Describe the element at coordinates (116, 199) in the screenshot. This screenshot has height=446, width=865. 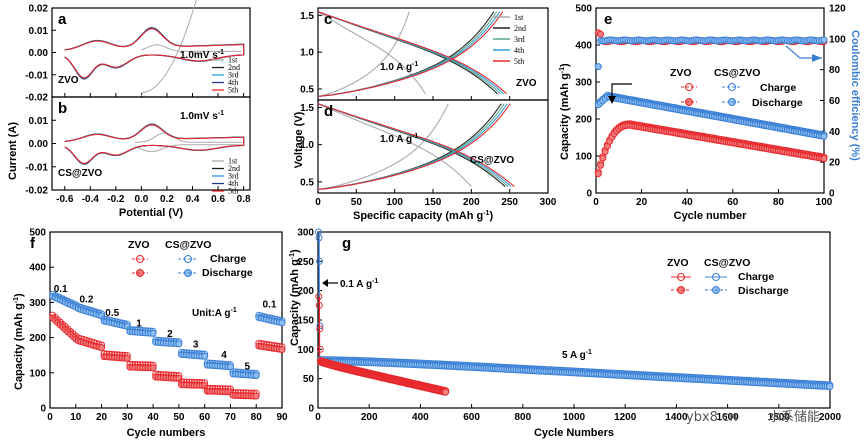
I see `x-tick-label: -0.2` at that location.